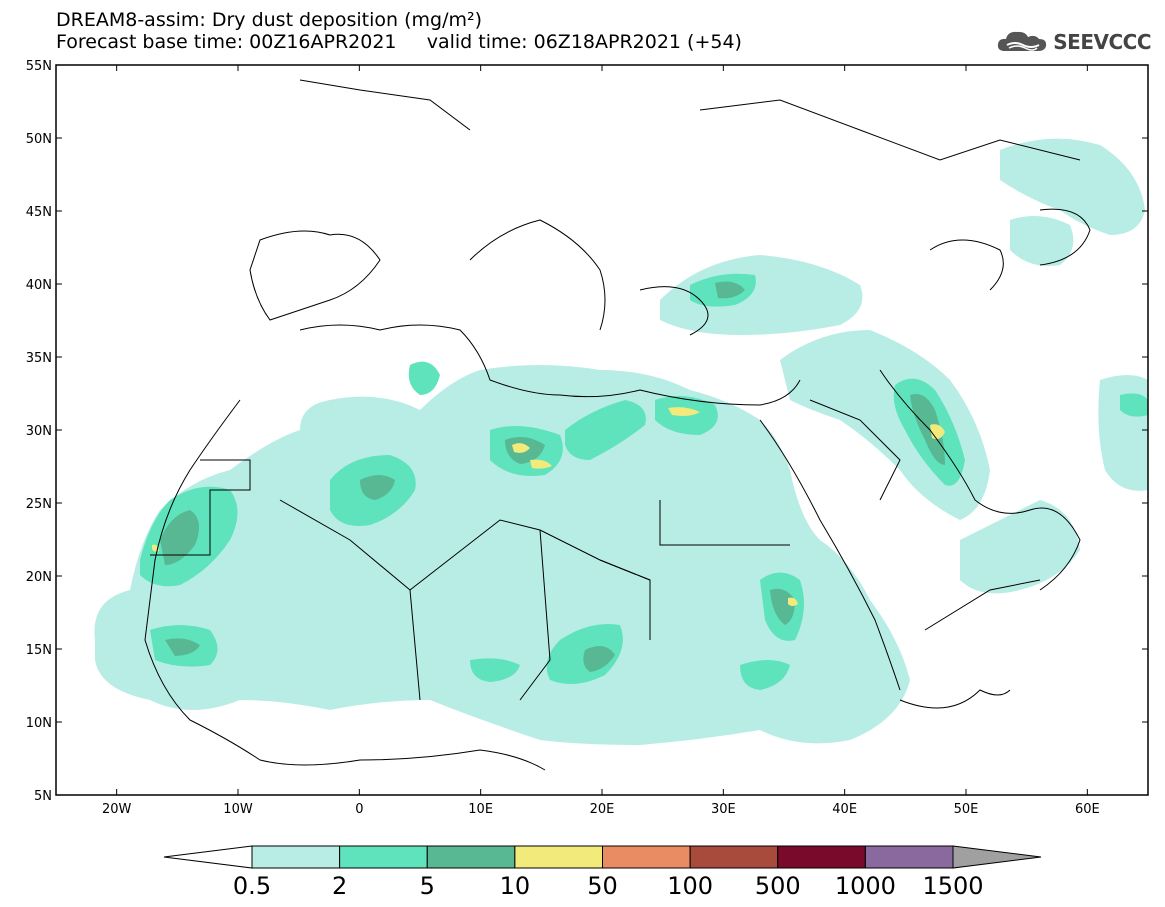 The height and width of the screenshot is (907, 1165). What do you see at coordinates (39, 431) in the screenshot?
I see `lat-tick-label: 30N` at bounding box center [39, 431].